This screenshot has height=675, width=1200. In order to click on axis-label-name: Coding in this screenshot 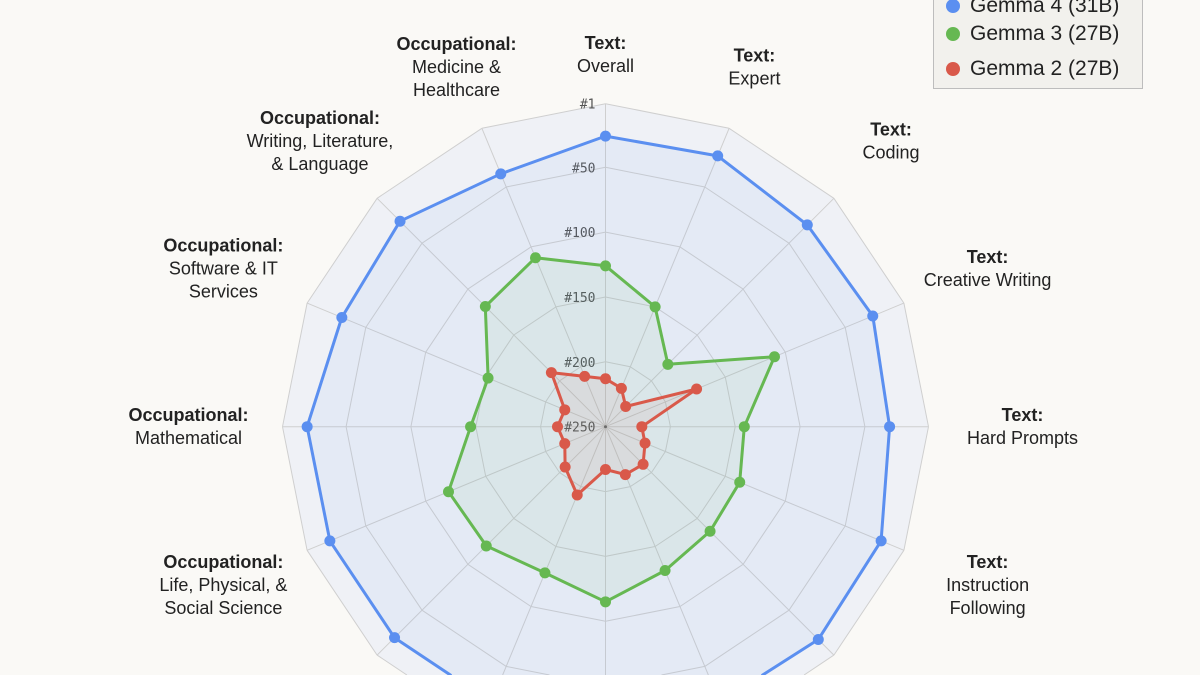, I will do `click(891, 153)`.